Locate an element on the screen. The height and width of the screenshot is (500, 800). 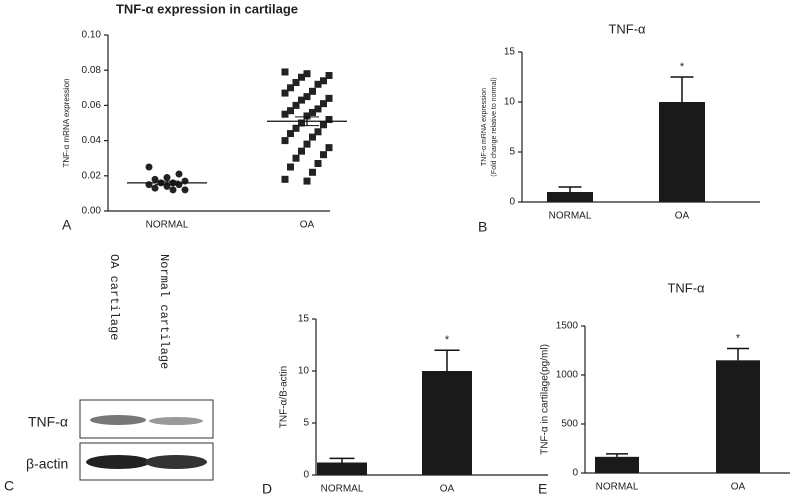
y-tick-label: 0.04 is located at coordinates (92, 140).